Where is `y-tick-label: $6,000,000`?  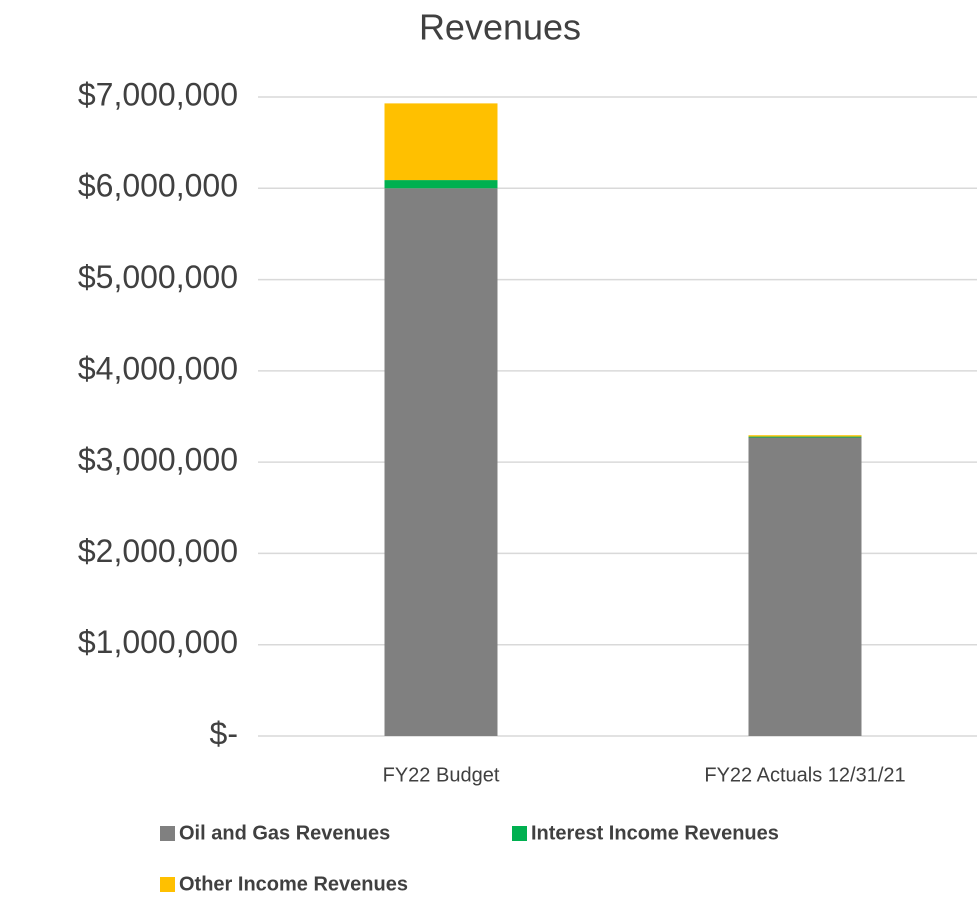
y-tick-label: $6,000,000 is located at coordinates (158, 186).